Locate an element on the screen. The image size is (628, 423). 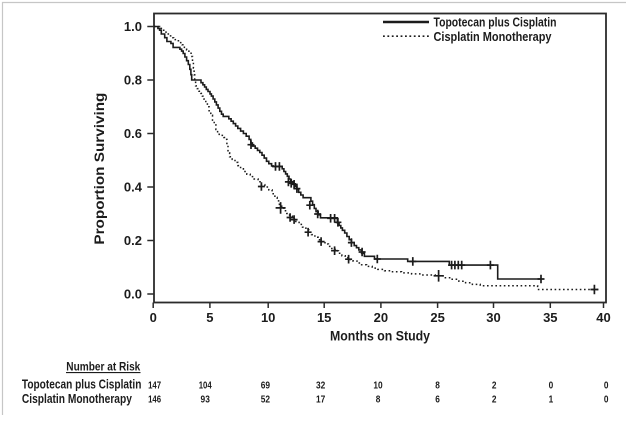
svg-text: 6 is located at coordinates (437, 400).